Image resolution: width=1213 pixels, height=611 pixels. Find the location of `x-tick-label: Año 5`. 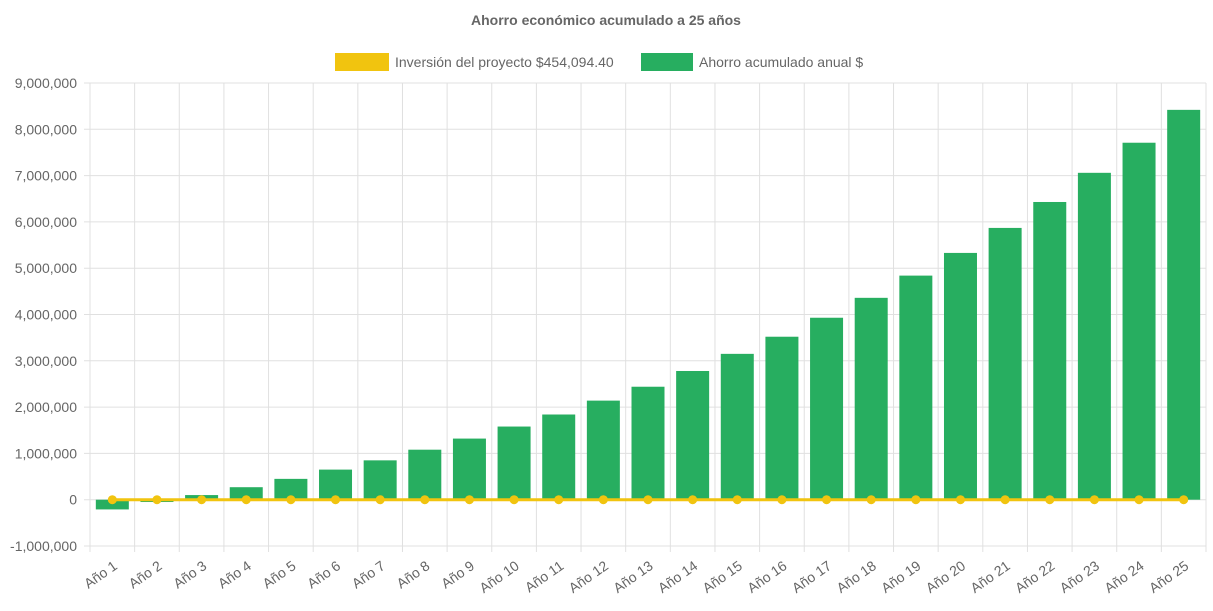

x-tick-label: Año 5 is located at coordinates (278, 574).